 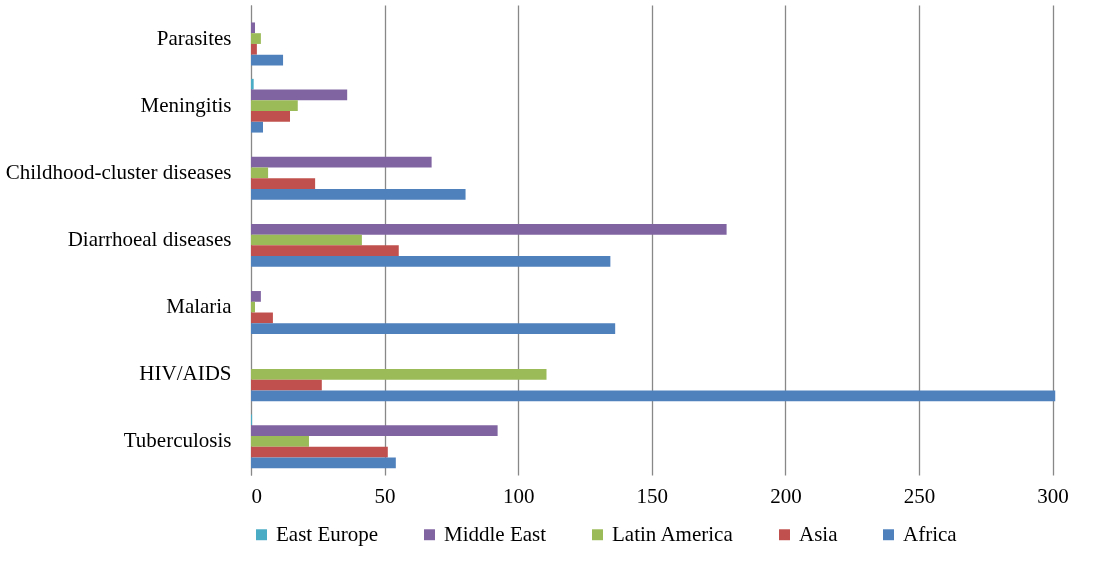 What do you see at coordinates (256, 495) in the screenshot?
I see `x-tick-label: 0` at bounding box center [256, 495].